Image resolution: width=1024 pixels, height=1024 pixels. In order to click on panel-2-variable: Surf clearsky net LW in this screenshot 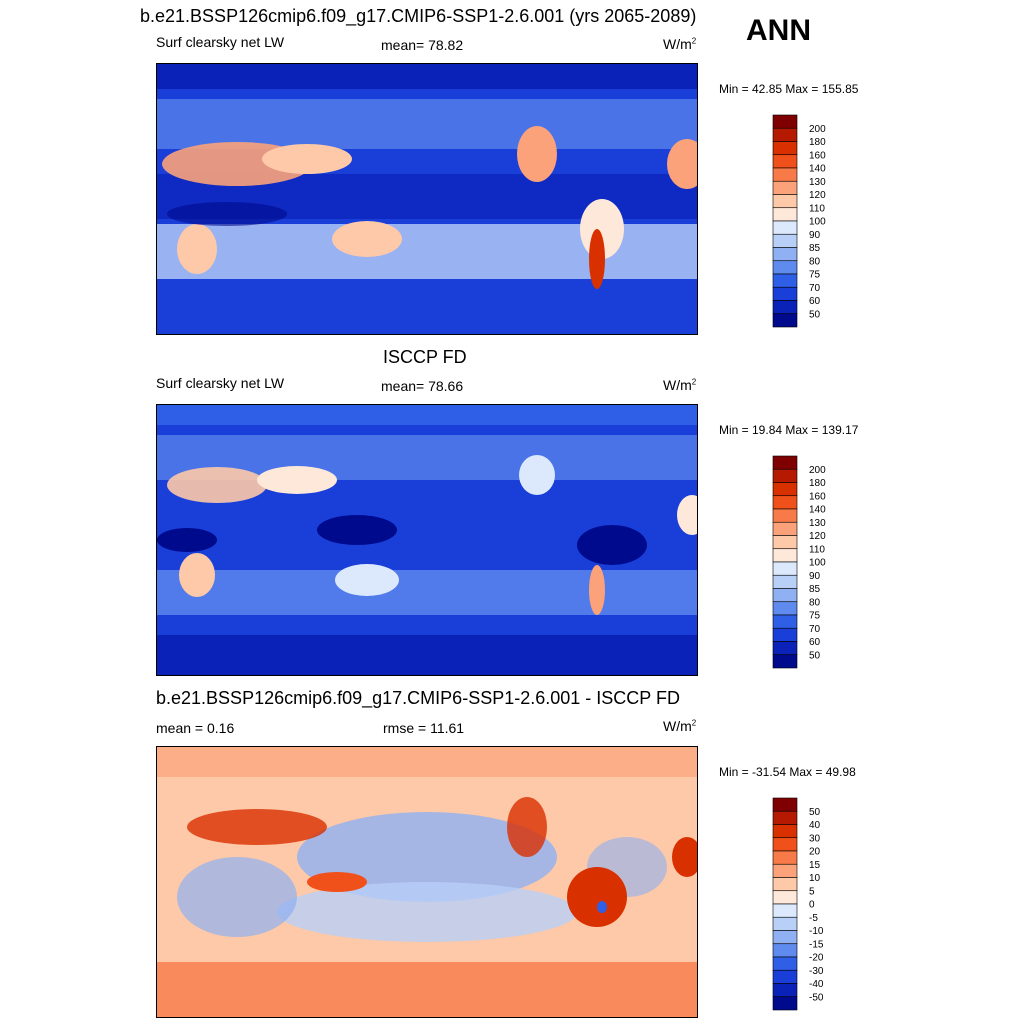, I will do `click(220, 383)`.